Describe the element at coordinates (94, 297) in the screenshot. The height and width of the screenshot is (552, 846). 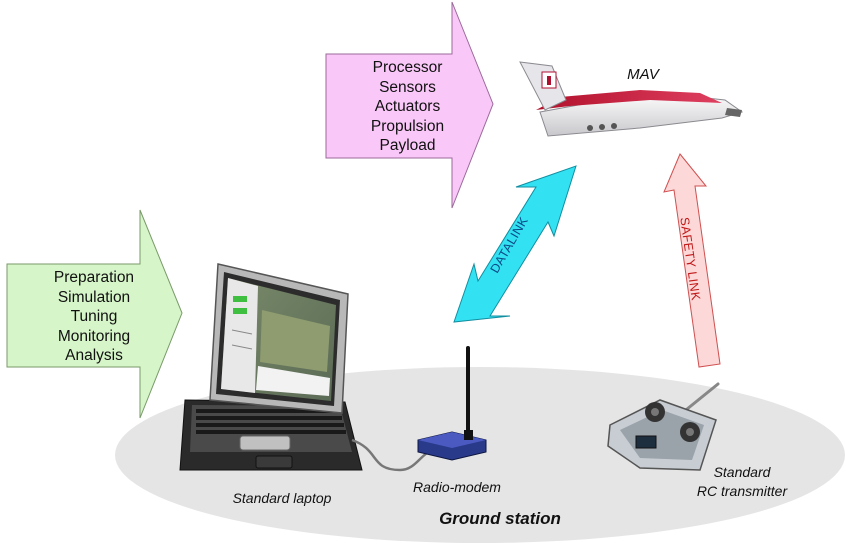
I see `ground-task-item: Simulation` at that location.